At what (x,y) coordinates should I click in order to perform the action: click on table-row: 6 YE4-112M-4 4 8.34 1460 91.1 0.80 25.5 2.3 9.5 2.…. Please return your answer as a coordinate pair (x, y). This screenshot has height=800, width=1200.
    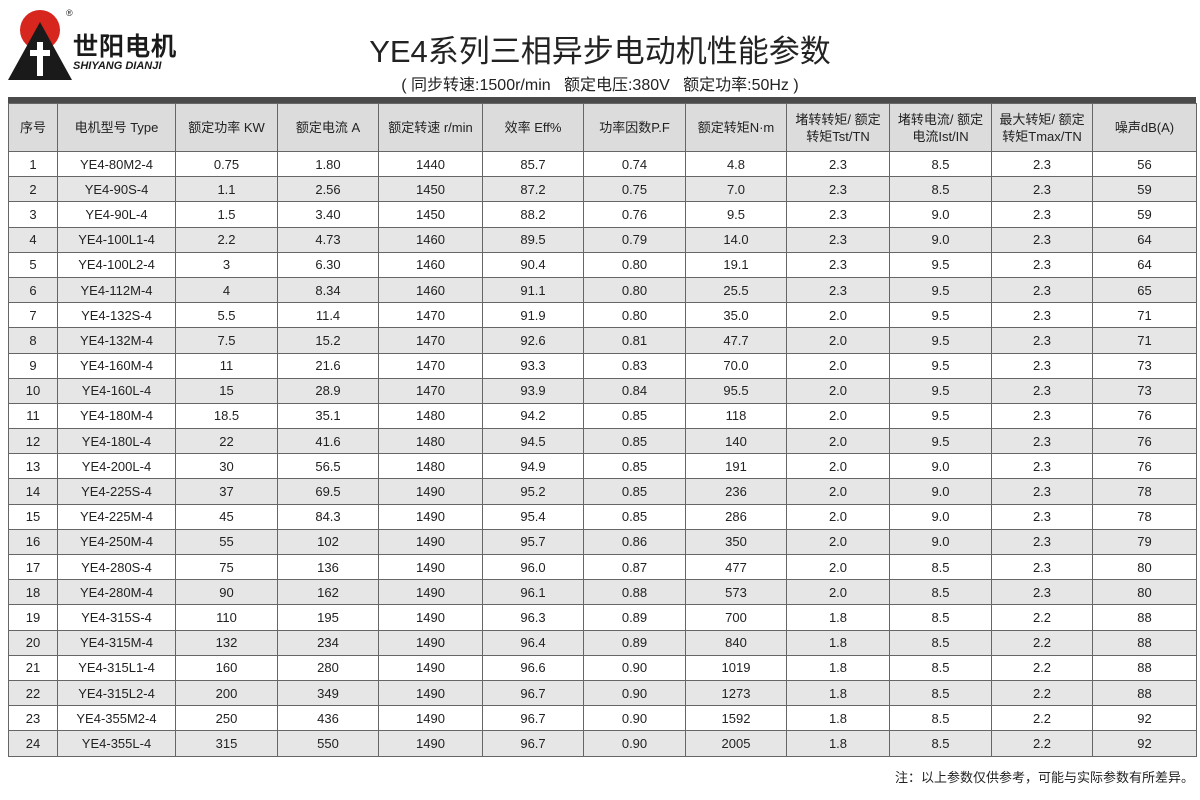
    Looking at the image, I should click on (602, 290).